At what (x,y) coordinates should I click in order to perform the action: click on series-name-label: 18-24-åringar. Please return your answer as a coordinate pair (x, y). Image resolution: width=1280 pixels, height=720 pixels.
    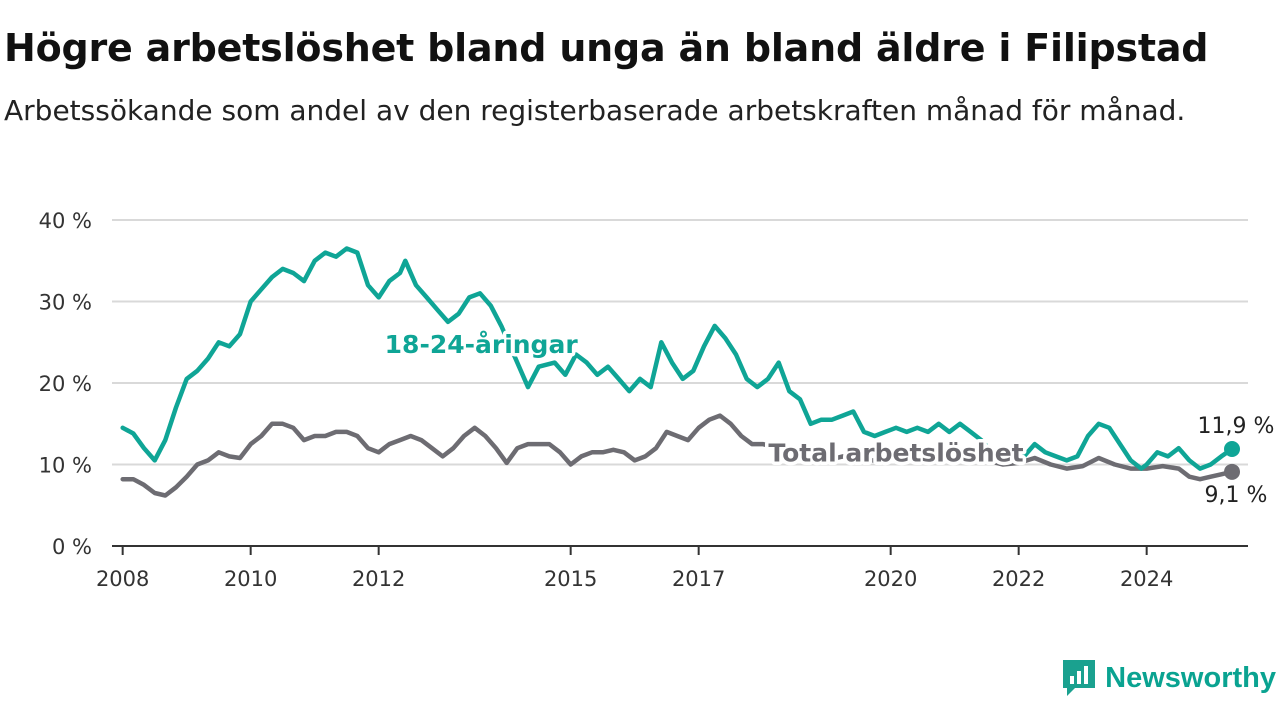
    Looking at the image, I should click on (482, 344).